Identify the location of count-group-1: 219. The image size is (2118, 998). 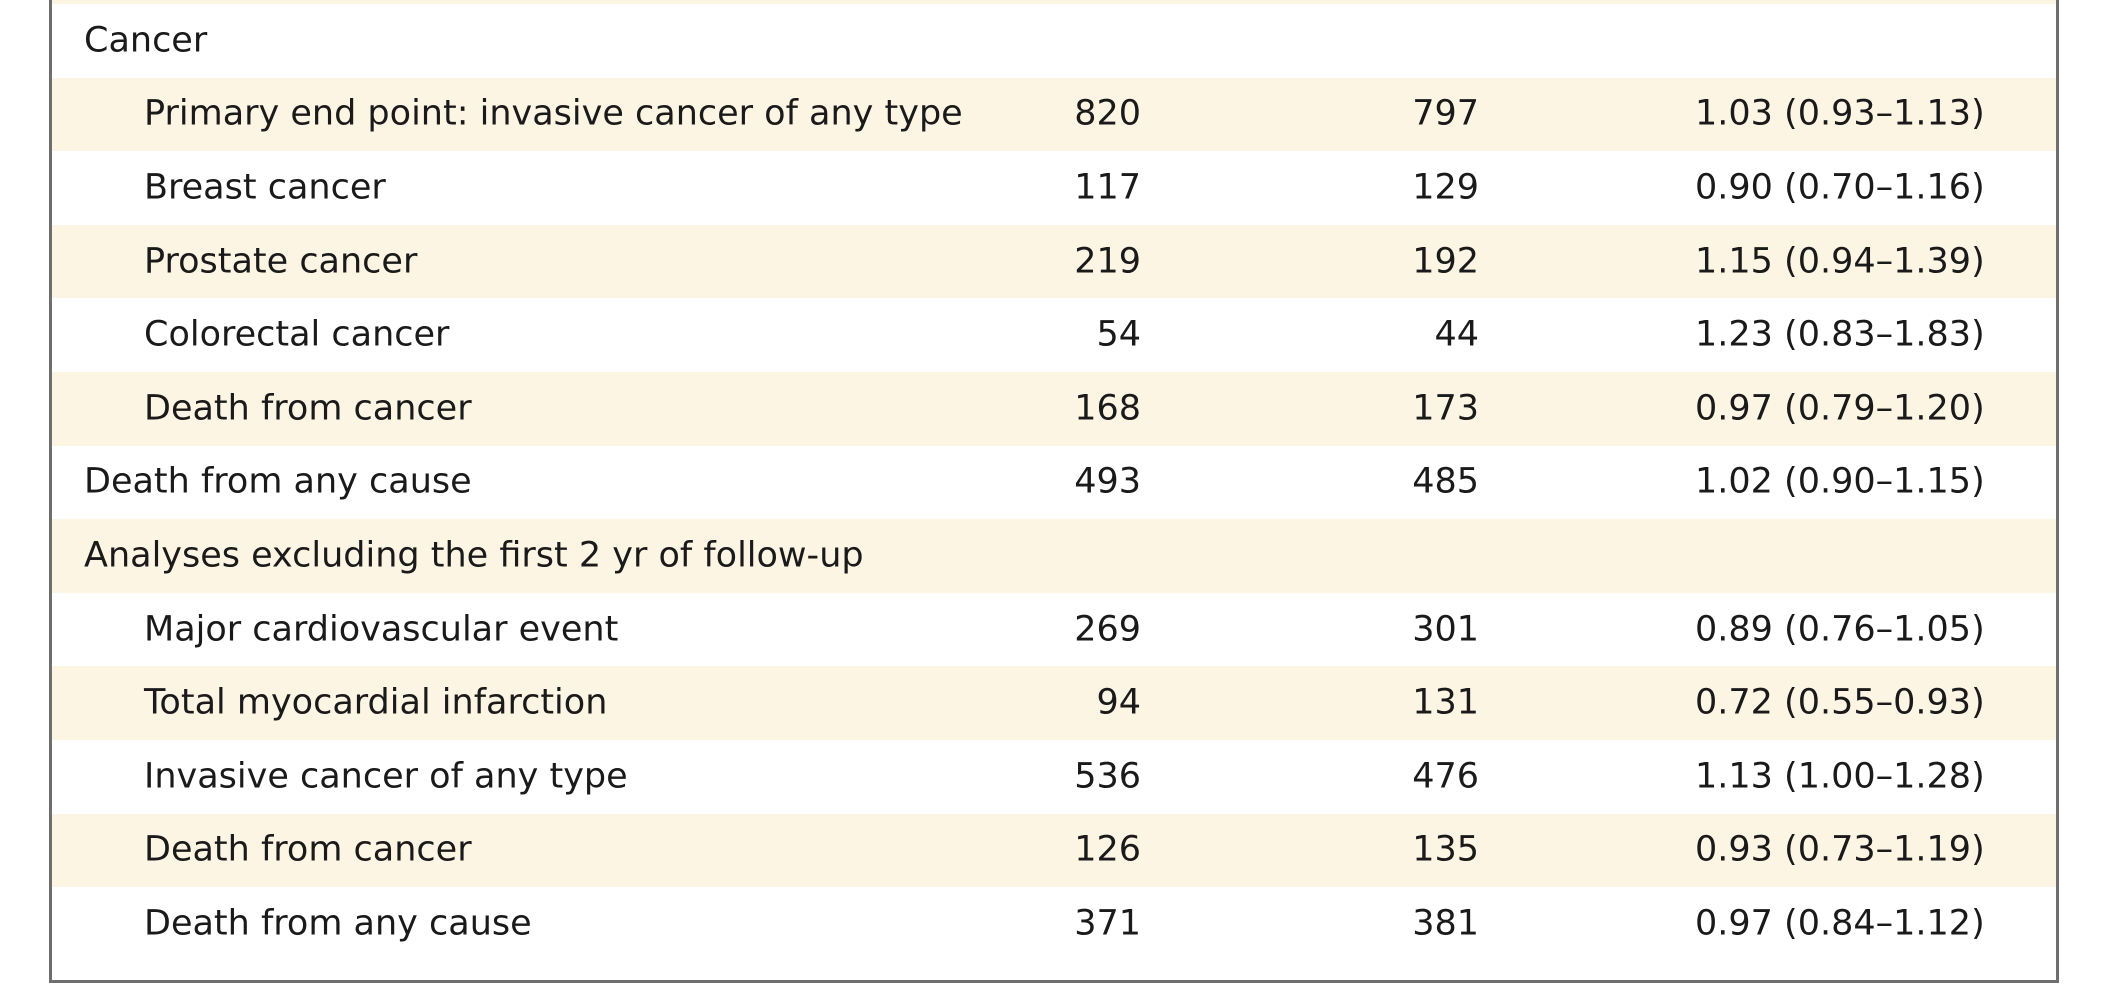
(1107, 261).